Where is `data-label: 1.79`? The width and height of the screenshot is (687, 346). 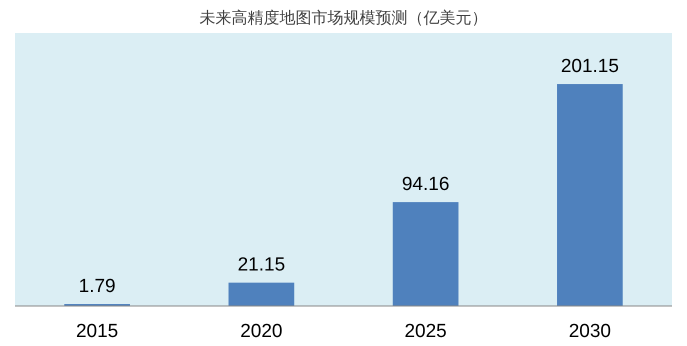
data-label: 1.79 is located at coordinates (97, 287).